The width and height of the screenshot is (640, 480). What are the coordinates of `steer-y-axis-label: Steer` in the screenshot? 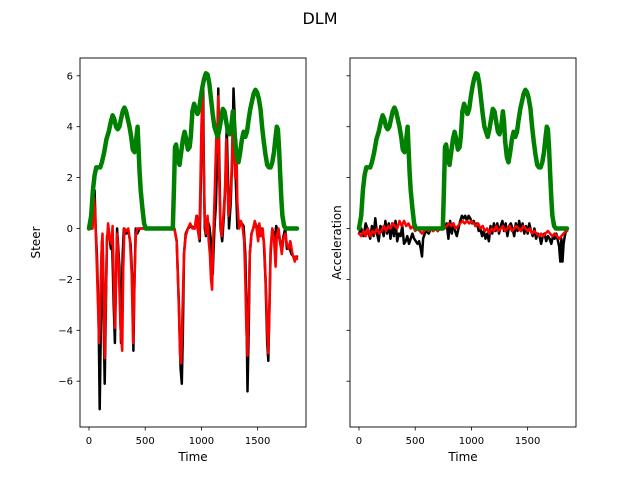 It's located at (36, 242).